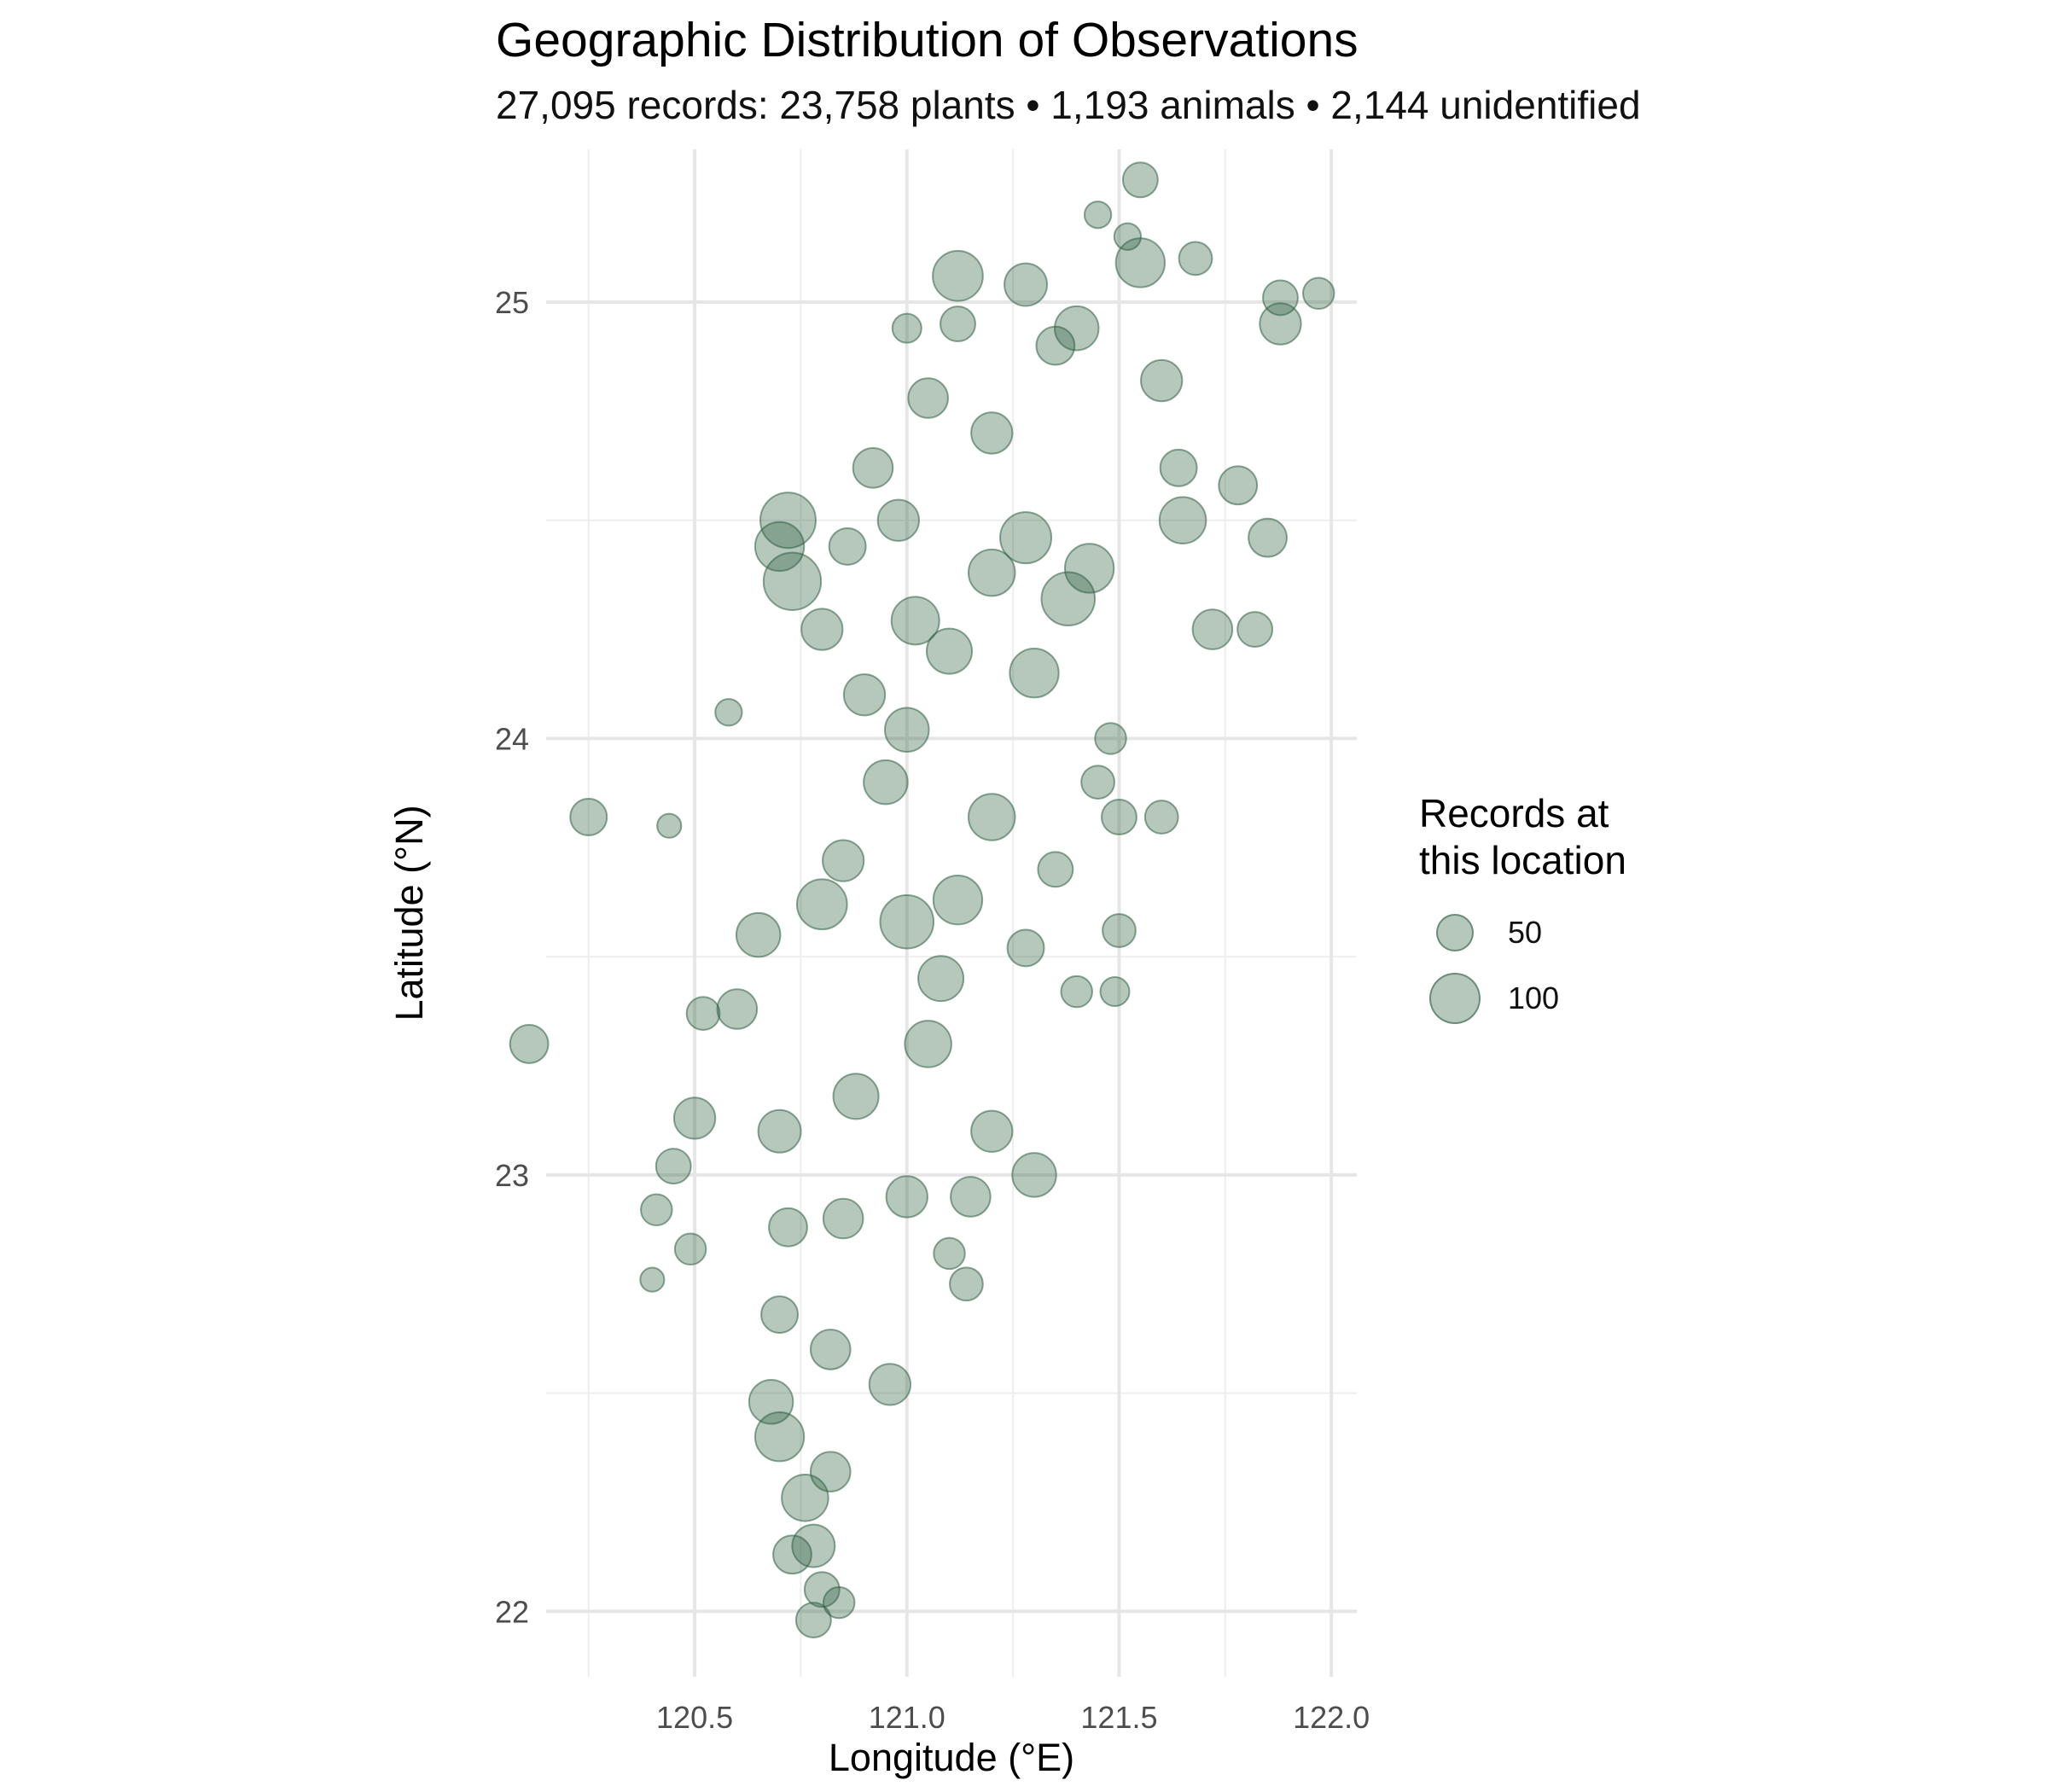 This screenshot has width=2048, height=1792. I want to click on legend-title: Records at this location, so click(1522, 837).